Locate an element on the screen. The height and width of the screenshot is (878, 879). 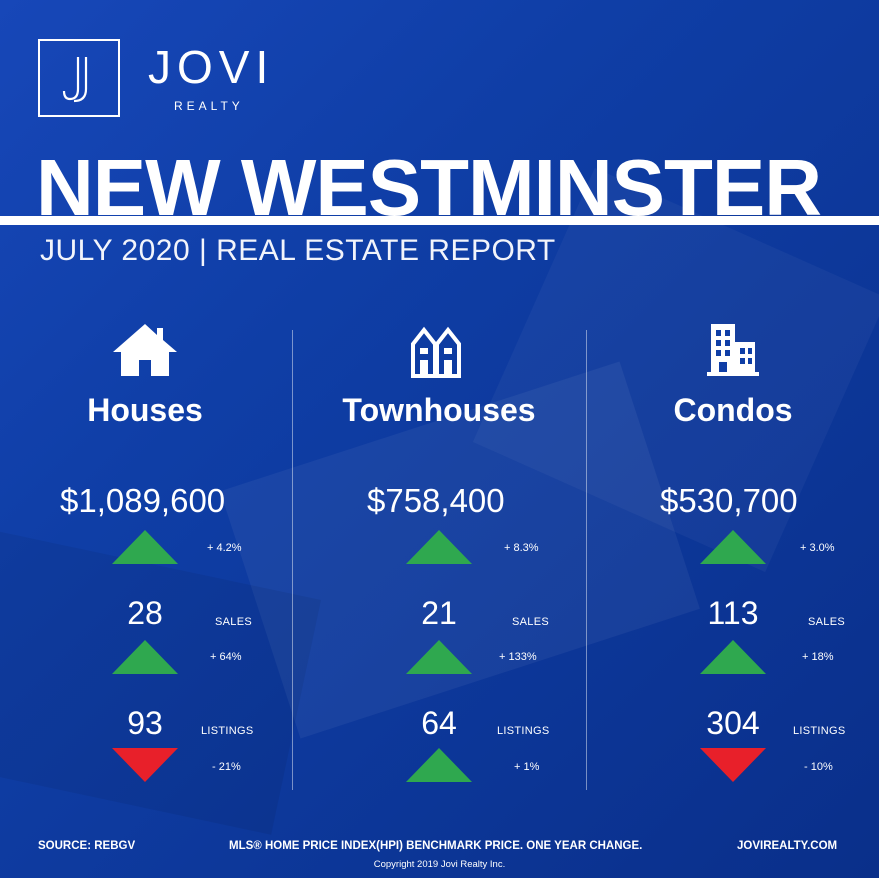
price-change: + 3.0% is located at coordinates (817, 548).